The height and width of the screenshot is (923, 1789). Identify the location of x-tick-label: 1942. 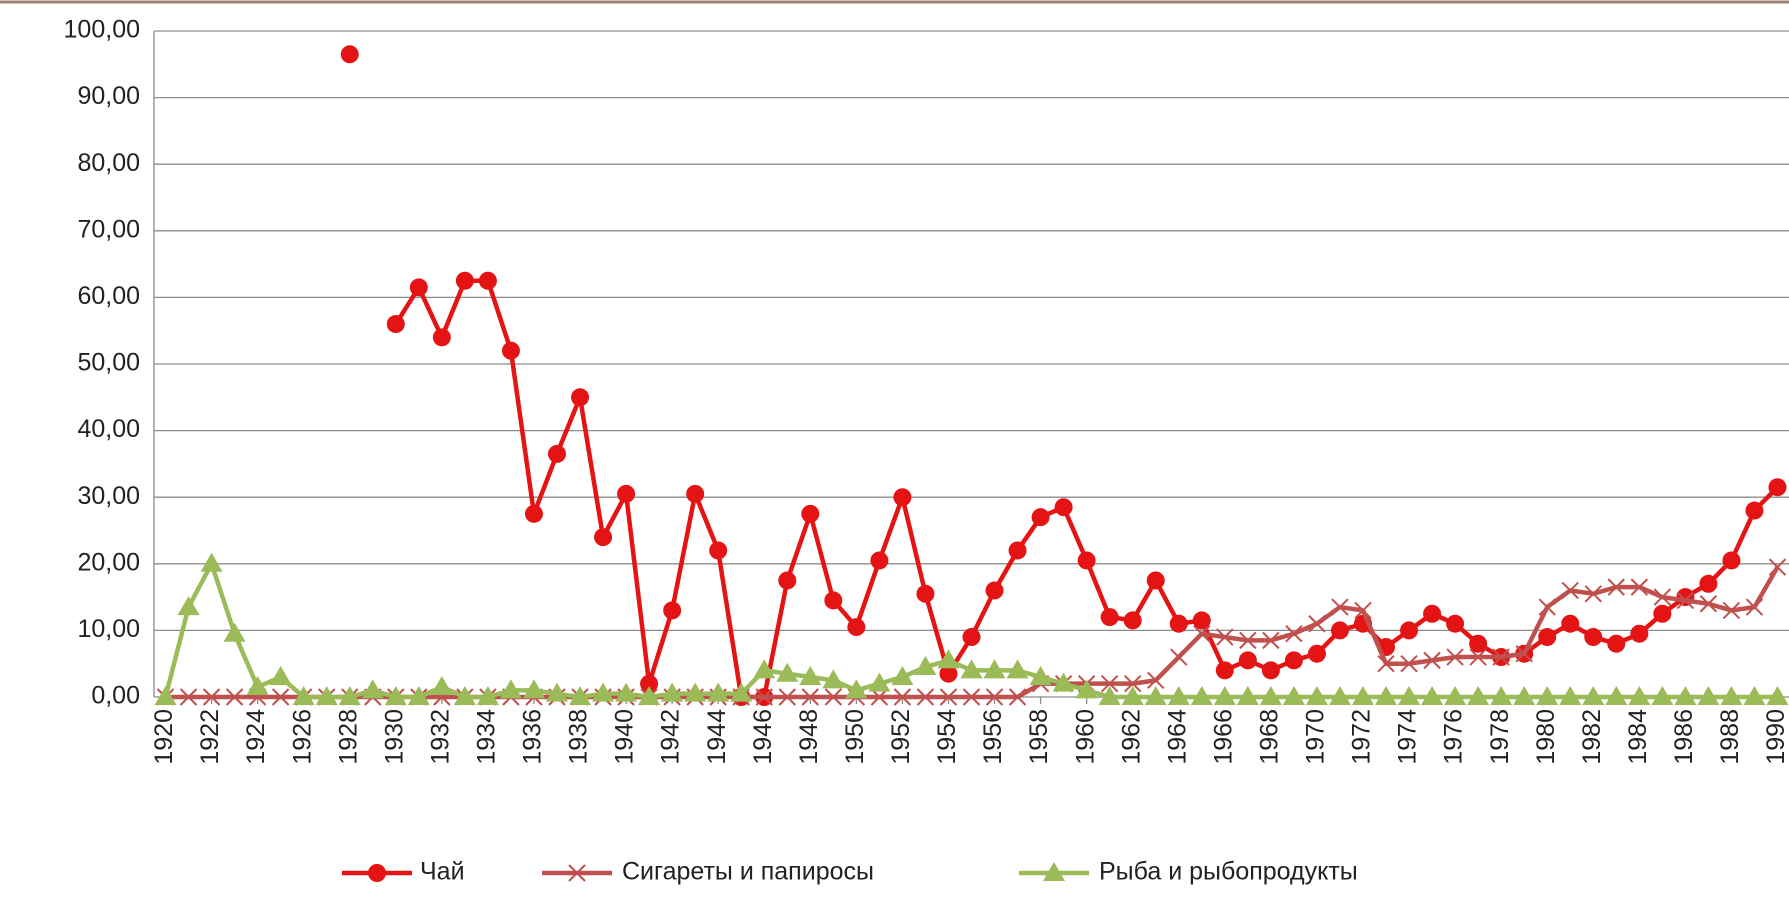
(671, 737).